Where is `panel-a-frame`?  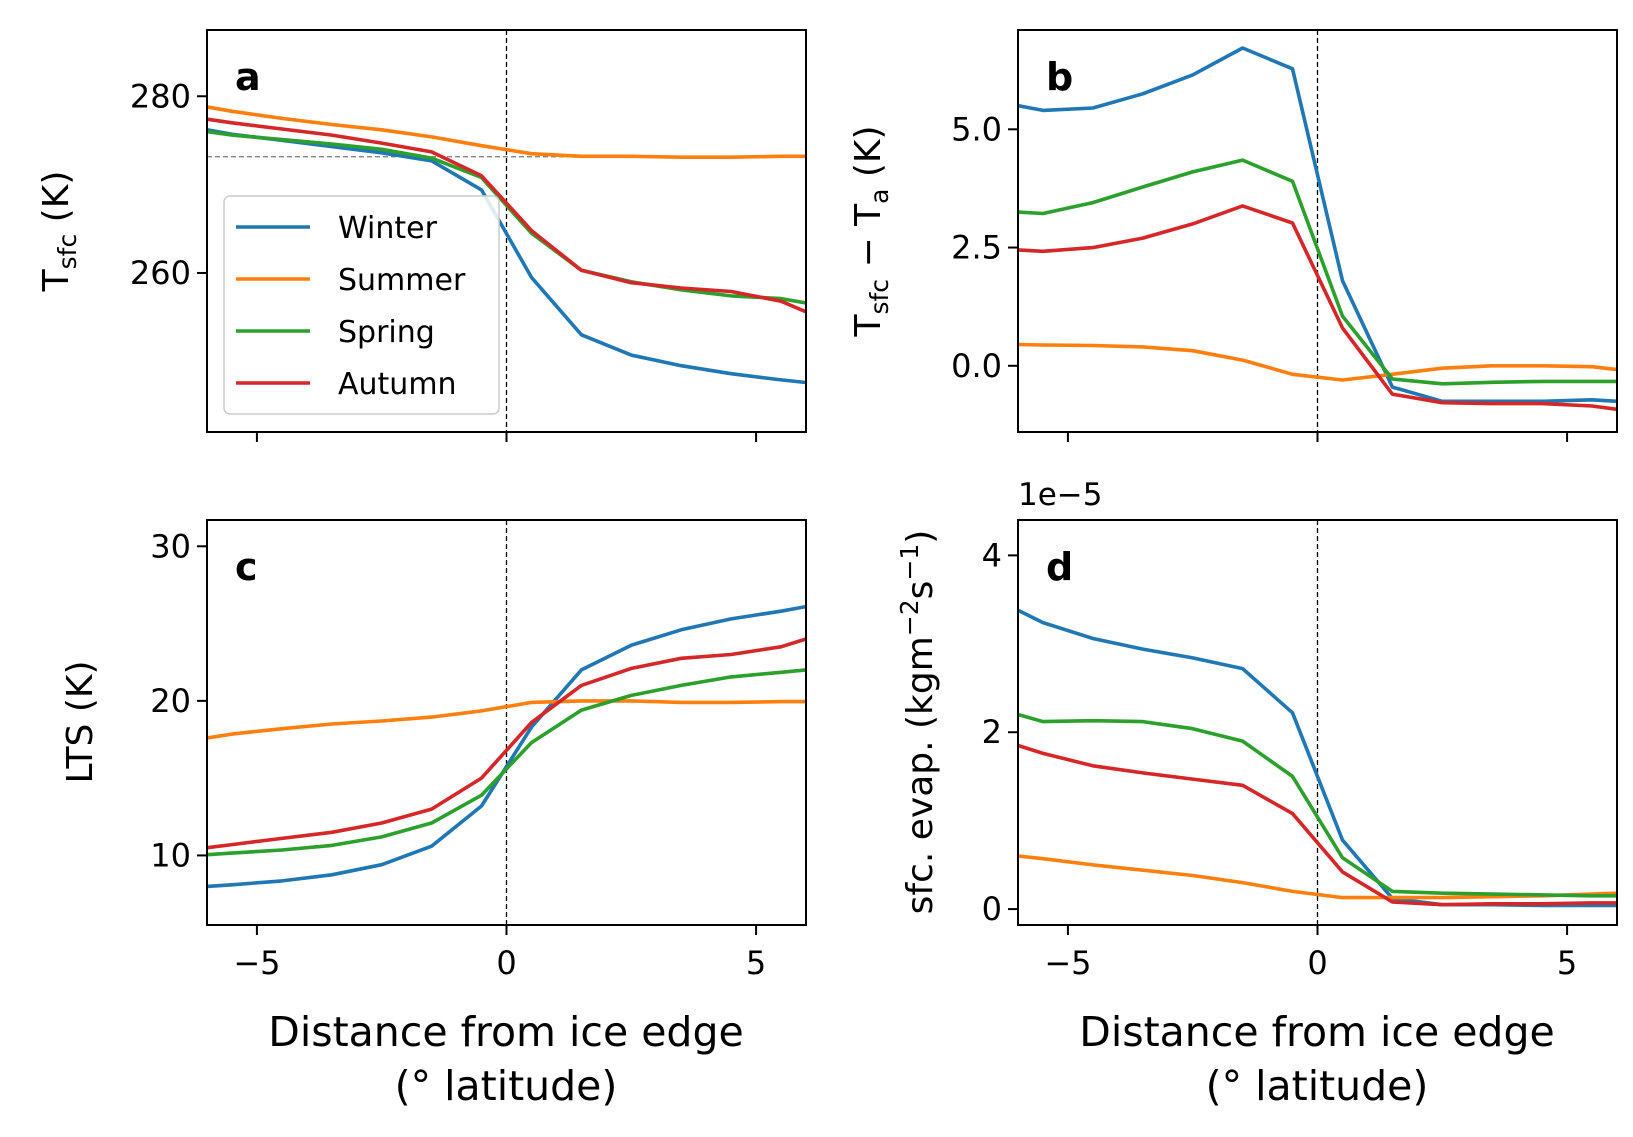
panel-a-frame is located at coordinates (506, 231).